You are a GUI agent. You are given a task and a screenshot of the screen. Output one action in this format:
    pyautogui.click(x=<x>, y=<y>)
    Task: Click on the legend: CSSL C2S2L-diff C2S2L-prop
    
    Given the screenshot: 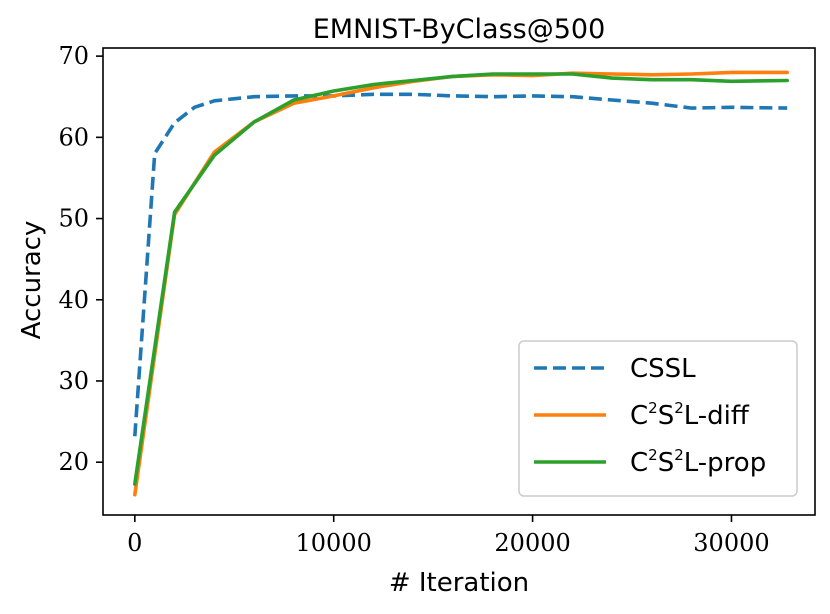 What is the action you would take?
    pyautogui.click(x=658, y=418)
    